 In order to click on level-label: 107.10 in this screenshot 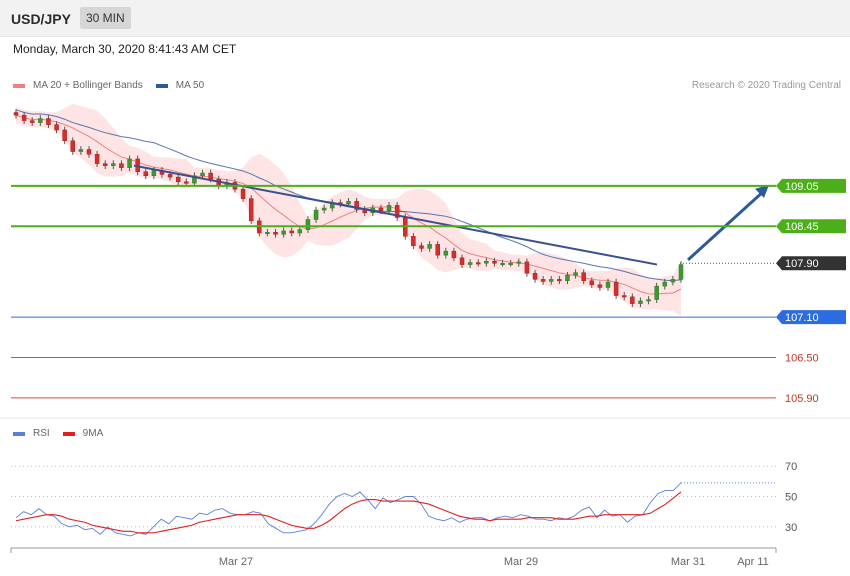, I will do `click(802, 318)`.